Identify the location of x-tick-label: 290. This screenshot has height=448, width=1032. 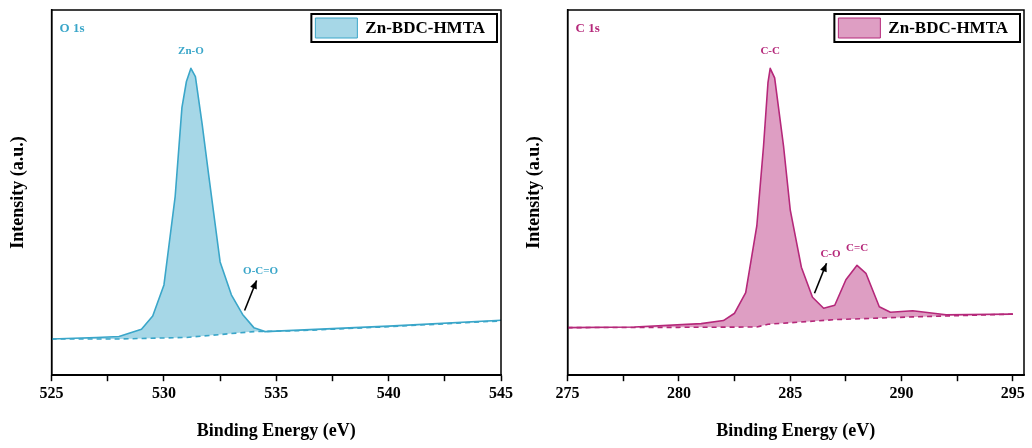
(901, 392).